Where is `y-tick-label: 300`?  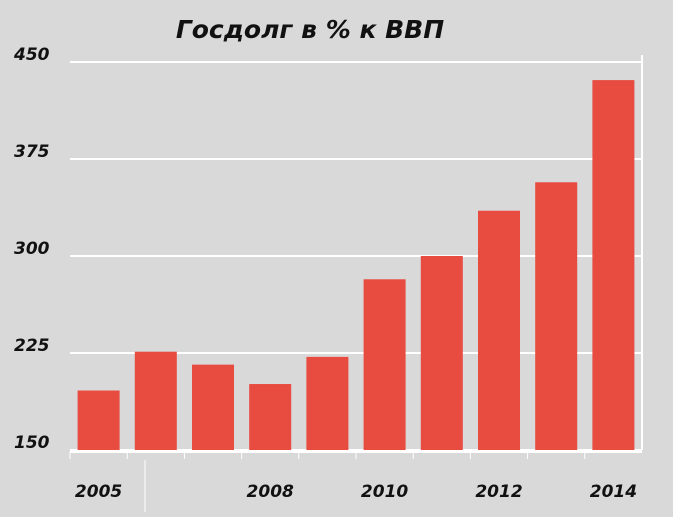 y-tick-label: 300 is located at coordinates (32, 249).